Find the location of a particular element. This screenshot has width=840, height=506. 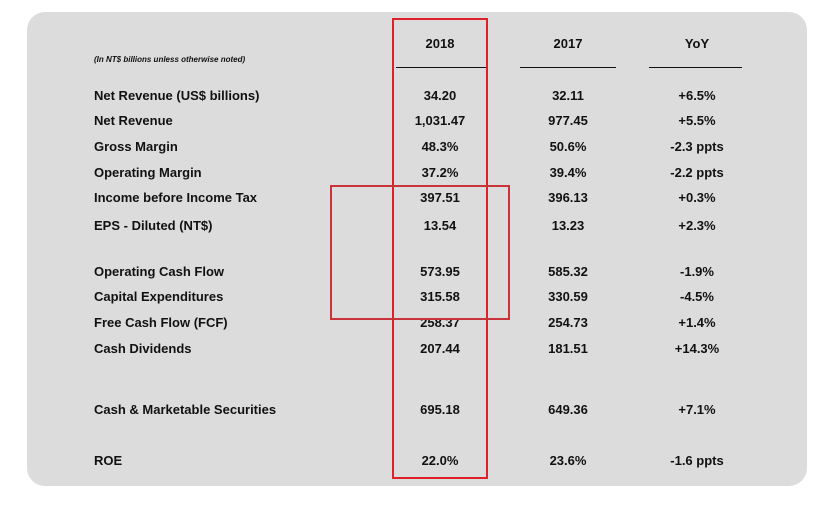

value-2018: 48.3% is located at coordinates (440, 146).